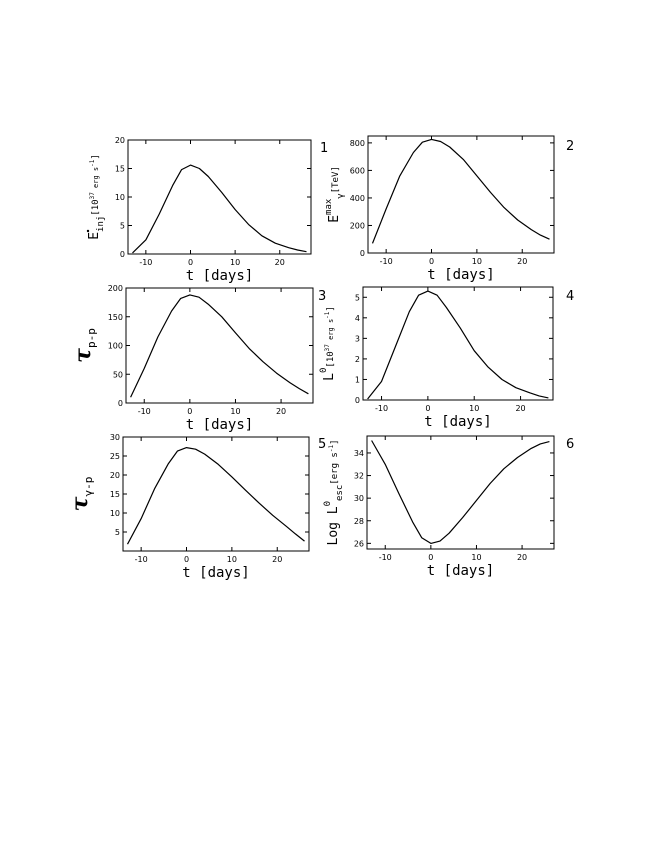 Image resolution: width=654 pixels, height=846 pixels. What do you see at coordinates (357, 338) in the screenshot?
I see `y-tick-label: 3` at bounding box center [357, 338].